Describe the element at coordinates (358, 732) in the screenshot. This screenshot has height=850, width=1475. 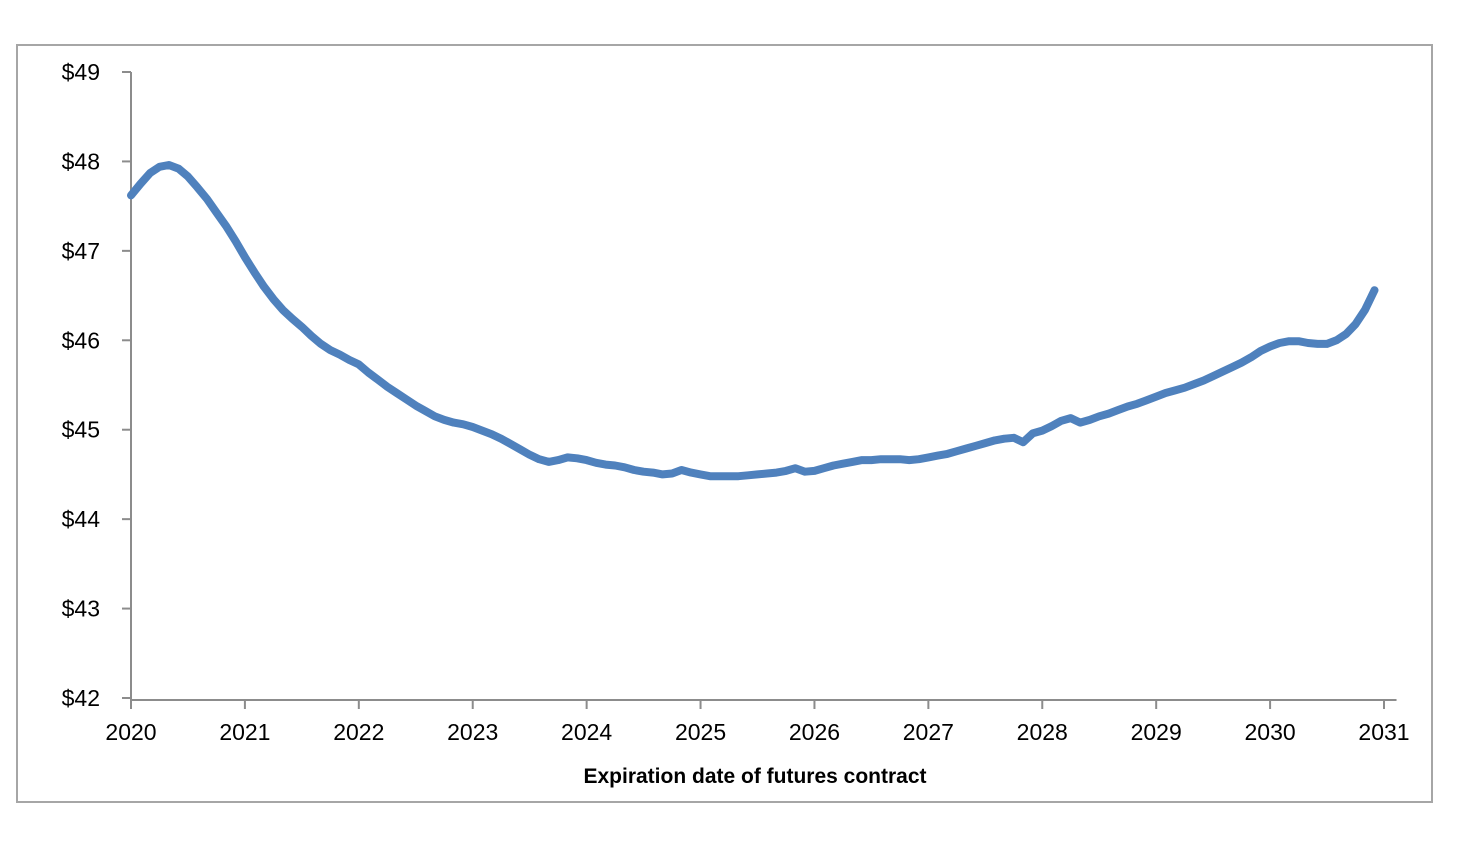
I see `x-tick-label: 2022` at that location.